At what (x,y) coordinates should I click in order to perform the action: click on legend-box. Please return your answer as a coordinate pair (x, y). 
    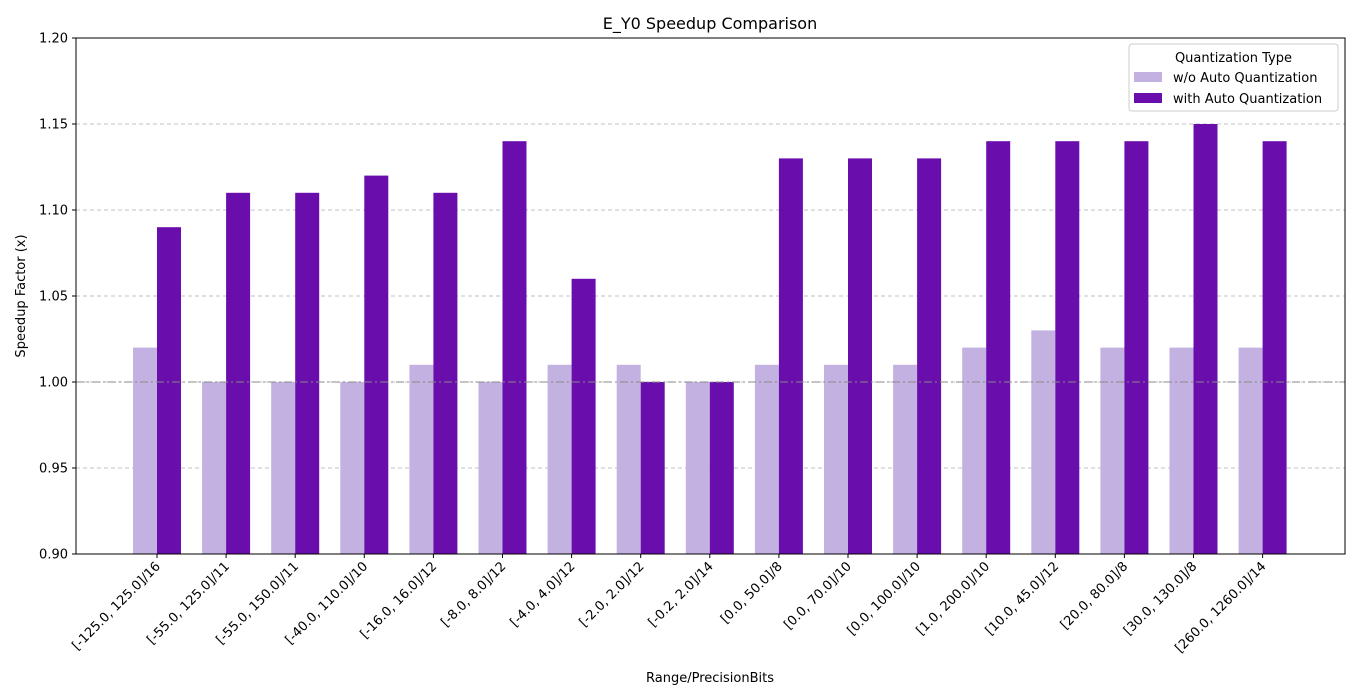
    Looking at the image, I should click on (1233, 77).